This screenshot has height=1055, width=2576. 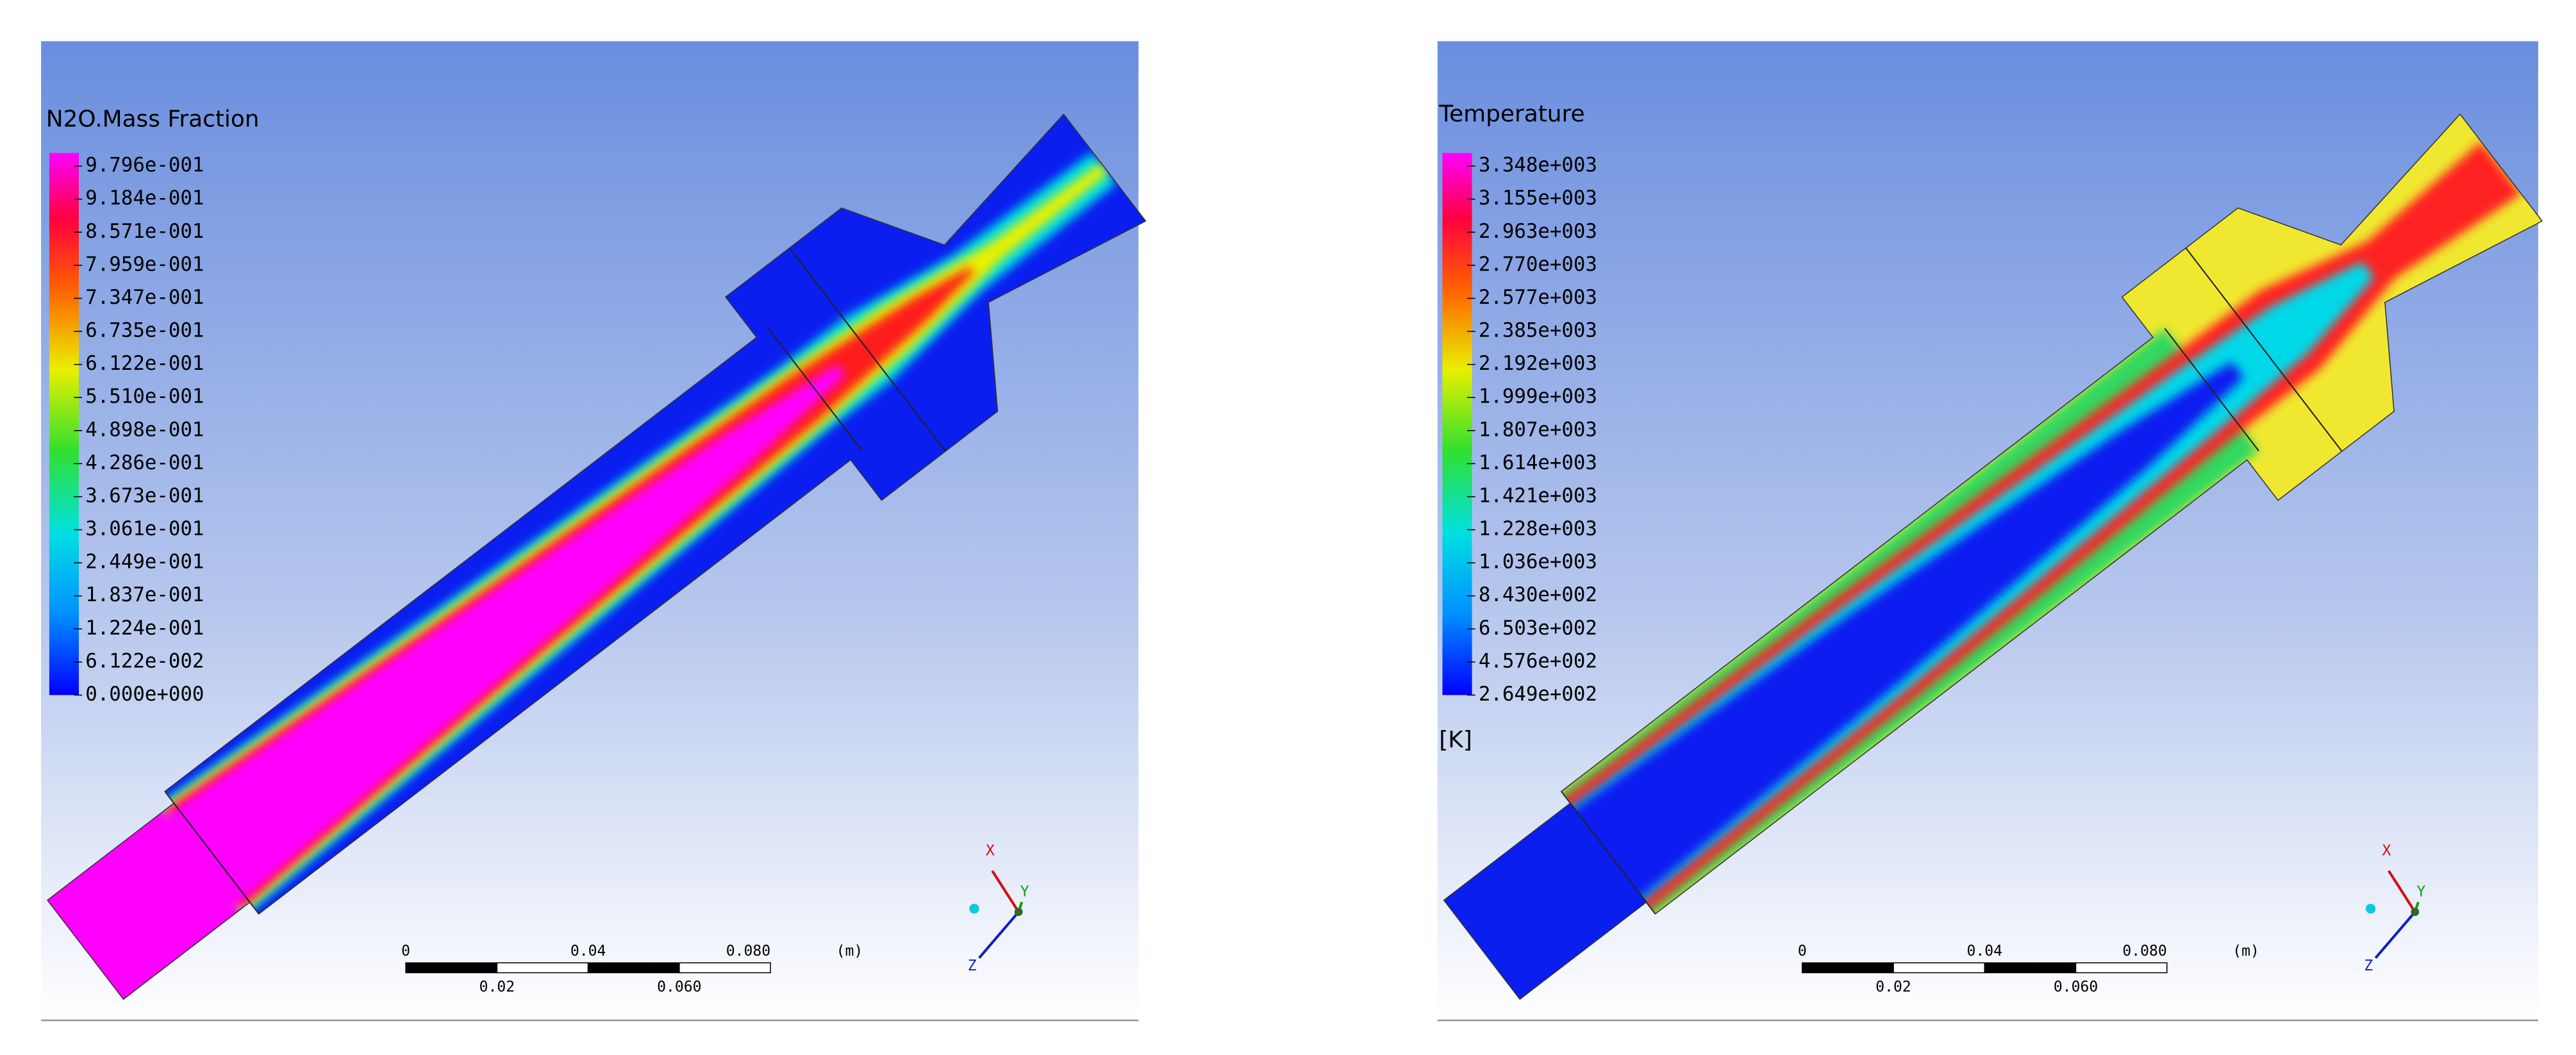 I want to click on legend-label: 9.184e-001, so click(x=145, y=198).